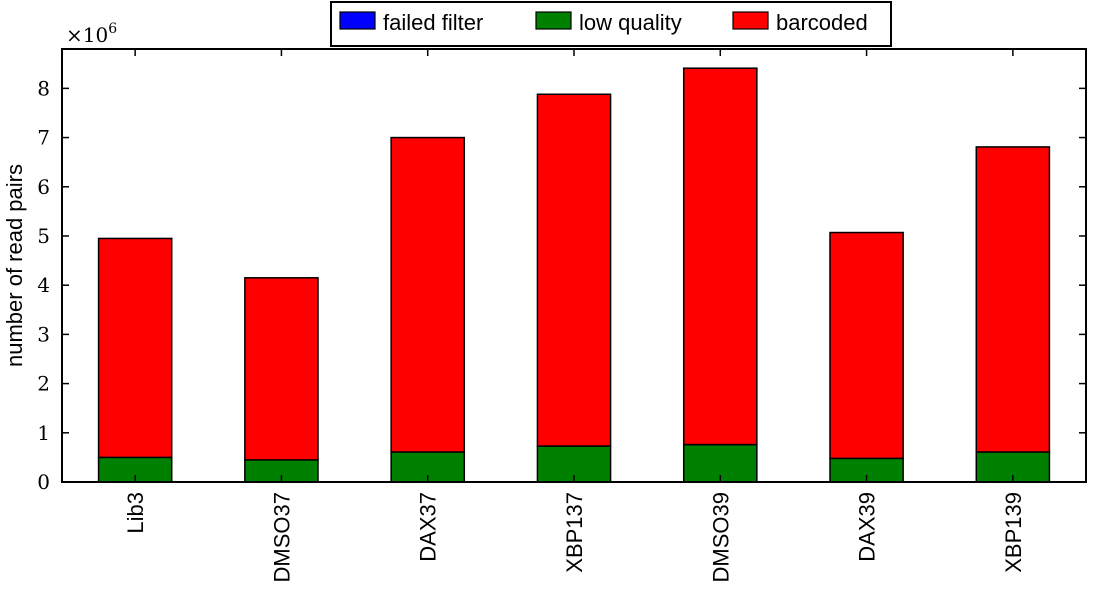 The image size is (1101, 600). What do you see at coordinates (553, 20) in the screenshot?
I see `legend-swatch-low-quality` at bounding box center [553, 20].